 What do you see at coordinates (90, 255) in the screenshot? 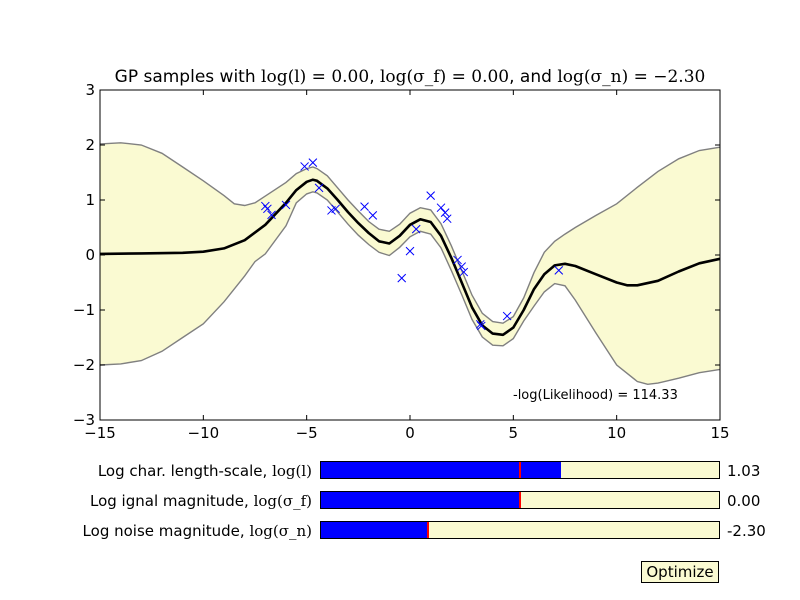
I see `y-tick-label: 0` at bounding box center [90, 255].